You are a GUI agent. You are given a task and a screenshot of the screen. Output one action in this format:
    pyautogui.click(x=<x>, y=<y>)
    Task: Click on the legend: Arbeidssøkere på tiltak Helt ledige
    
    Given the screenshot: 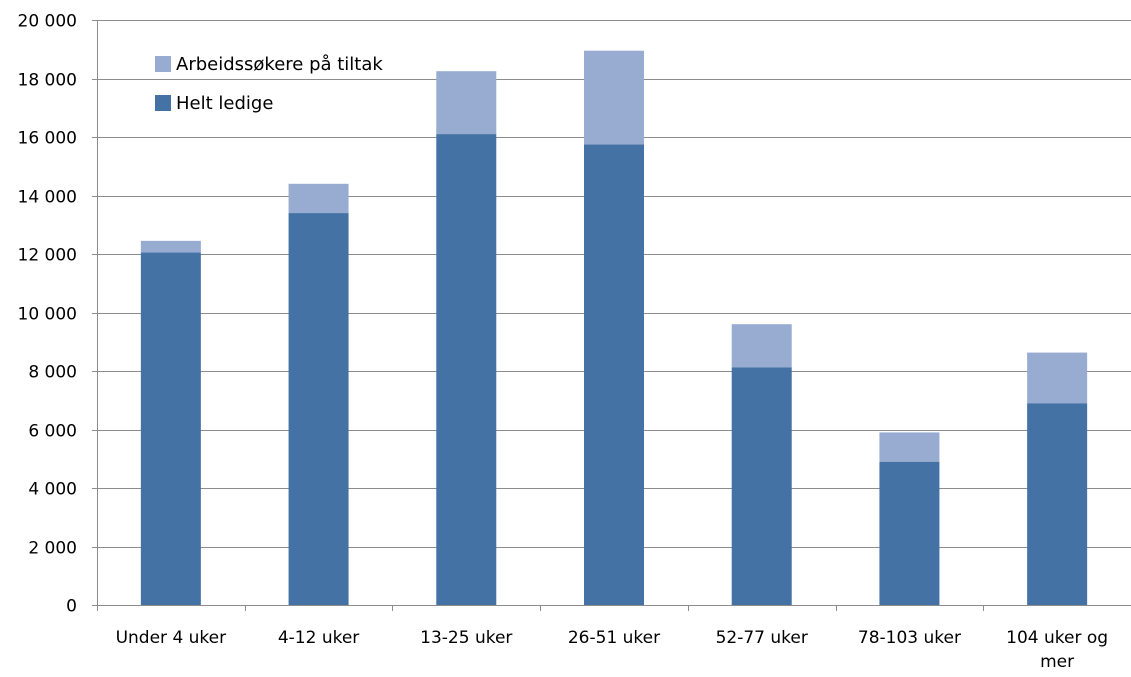 What is the action you would take?
    pyautogui.click(x=269, y=84)
    